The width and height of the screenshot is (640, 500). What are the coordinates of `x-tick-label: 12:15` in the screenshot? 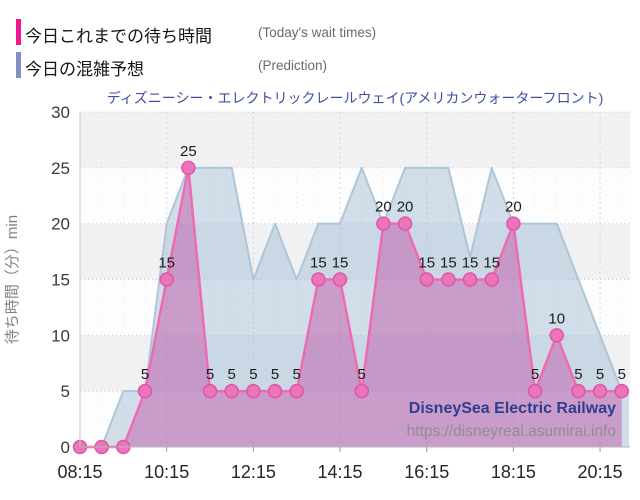 It's located at (253, 472).